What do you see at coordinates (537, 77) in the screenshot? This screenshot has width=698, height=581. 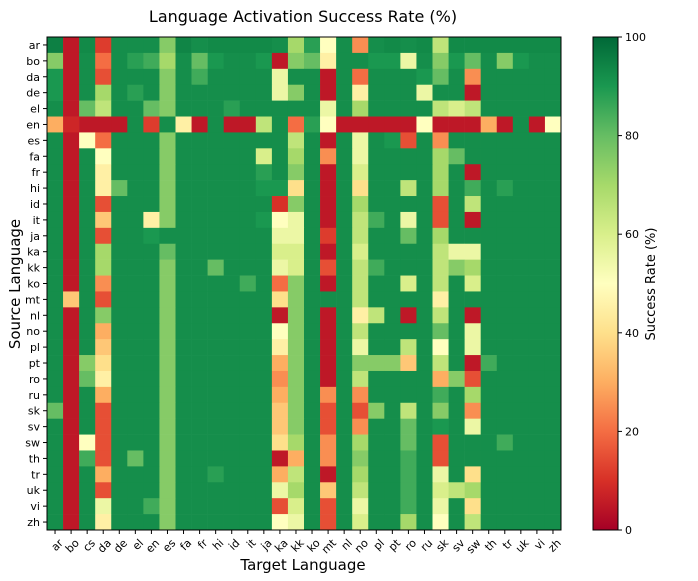 I see `heatmap-cell-da-vi` at bounding box center [537, 77].